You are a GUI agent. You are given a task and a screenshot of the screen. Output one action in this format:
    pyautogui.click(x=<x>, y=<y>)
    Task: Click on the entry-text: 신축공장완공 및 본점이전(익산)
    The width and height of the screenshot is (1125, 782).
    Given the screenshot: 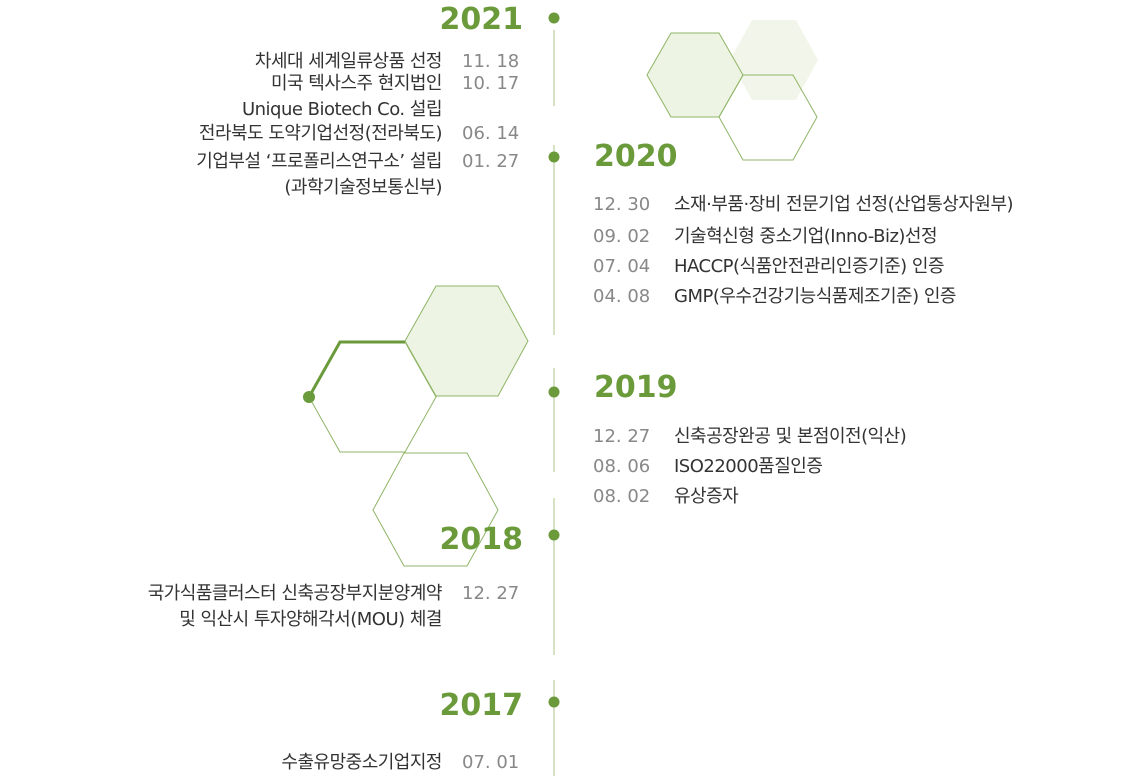 What is the action you would take?
    pyautogui.click(x=790, y=436)
    